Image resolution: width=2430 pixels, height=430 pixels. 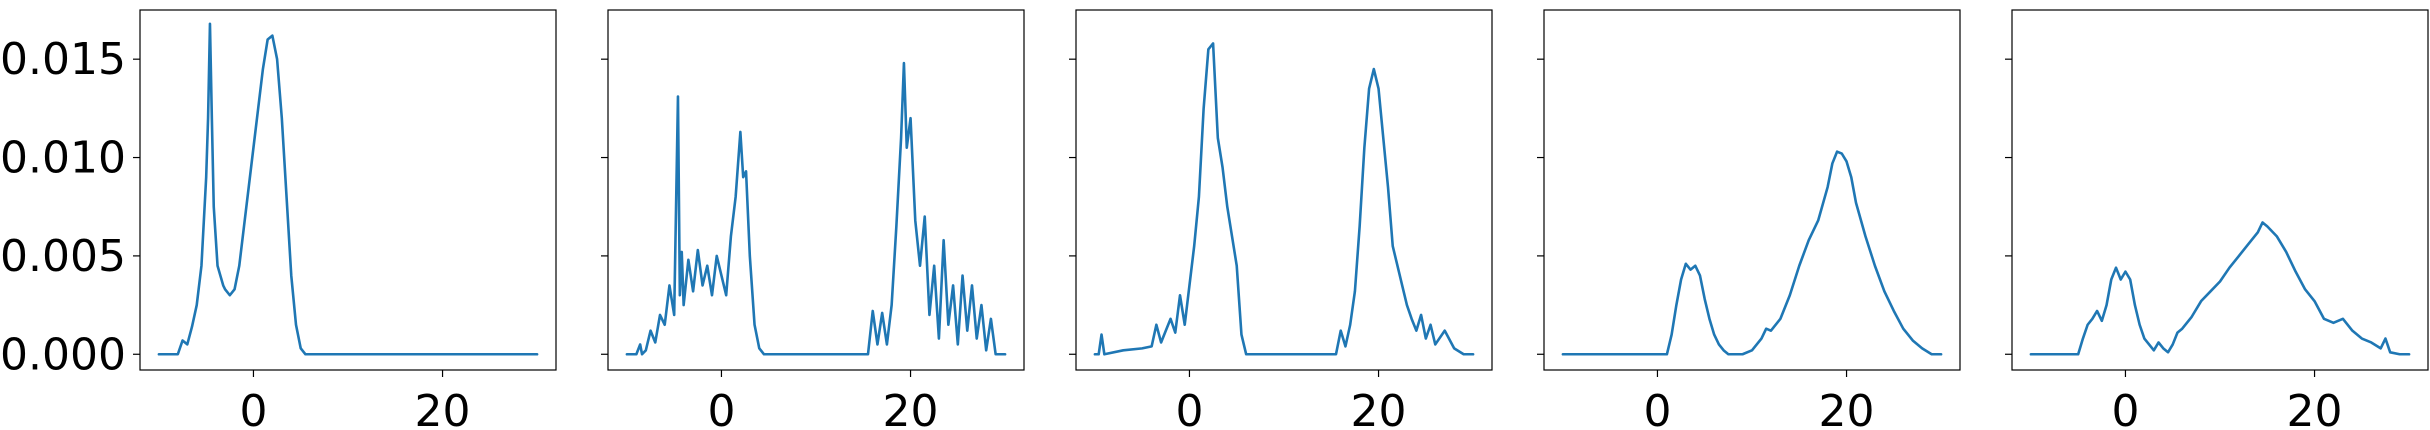 I want to click on y-tick-label: 0.005, so click(x=63, y=256).